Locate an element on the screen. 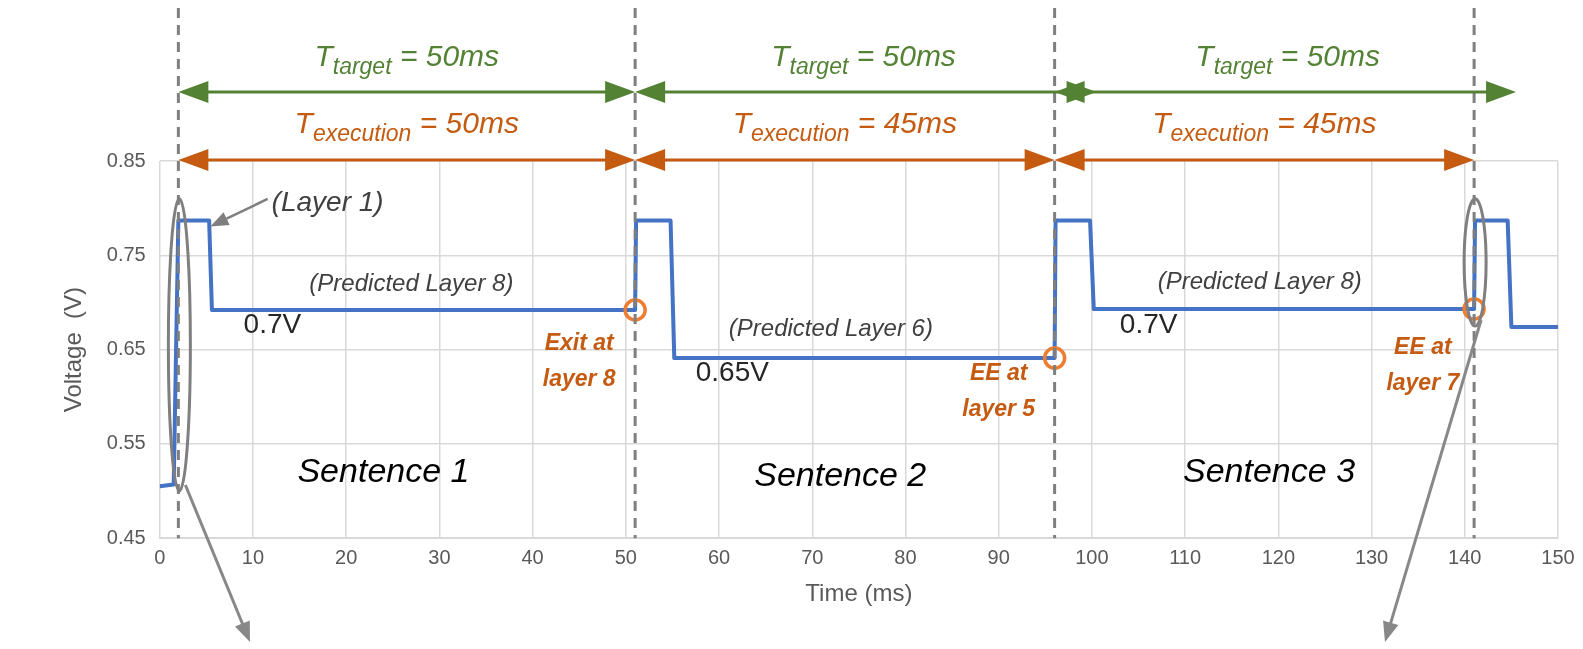  x-tick-label: 150 is located at coordinates (1558, 556).